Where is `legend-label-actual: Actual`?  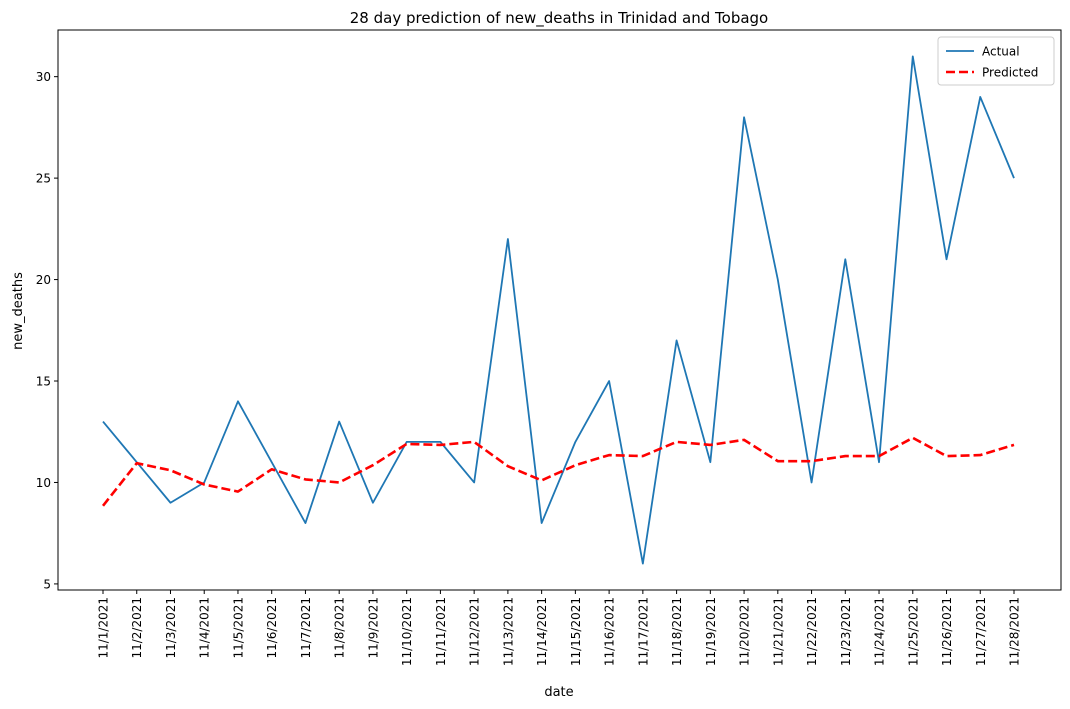 legend-label-actual: Actual is located at coordinates (1001, 52).